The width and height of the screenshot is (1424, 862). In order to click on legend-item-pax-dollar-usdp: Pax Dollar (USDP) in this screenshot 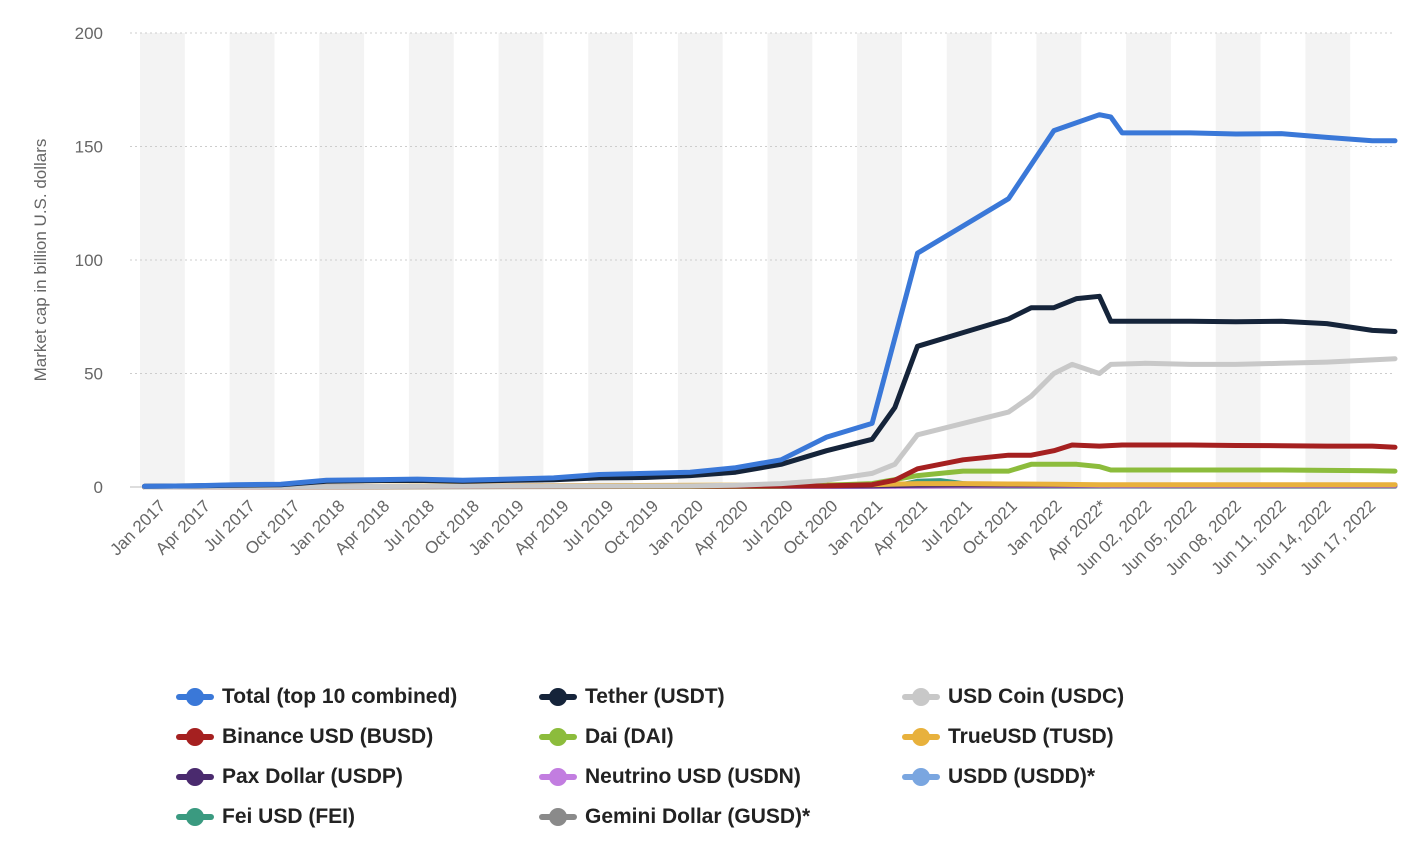, I will do `click(289, 777)`.